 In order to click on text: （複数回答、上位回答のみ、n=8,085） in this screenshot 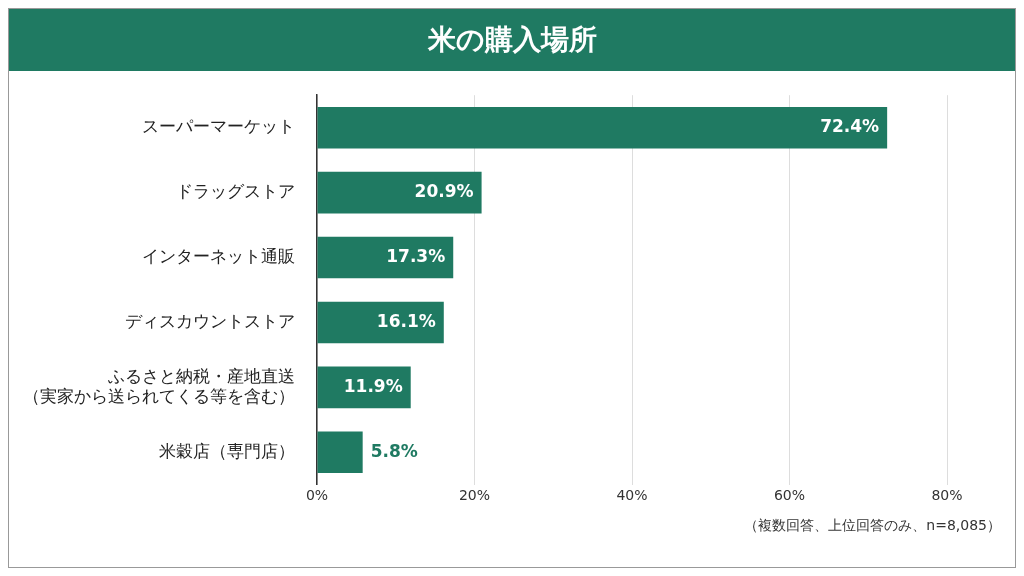, I will do `click(872, 526)`.